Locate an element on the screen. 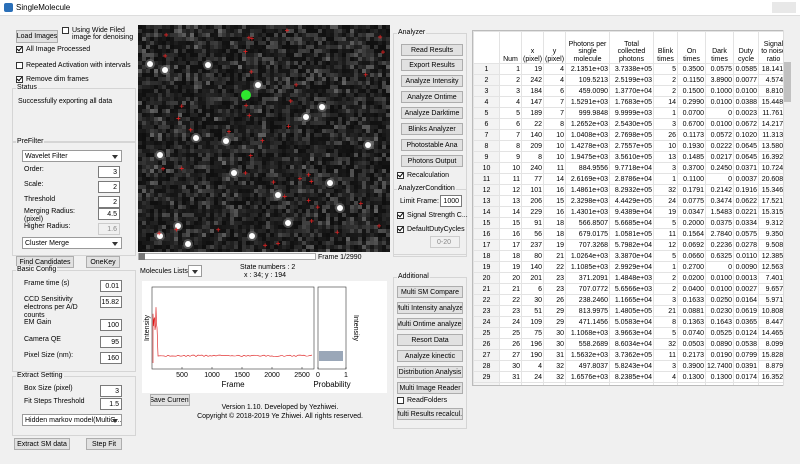 This screenshot has width=800, height=464. table-cell: 8.1248e+05 is located at coordinates (631, 383).